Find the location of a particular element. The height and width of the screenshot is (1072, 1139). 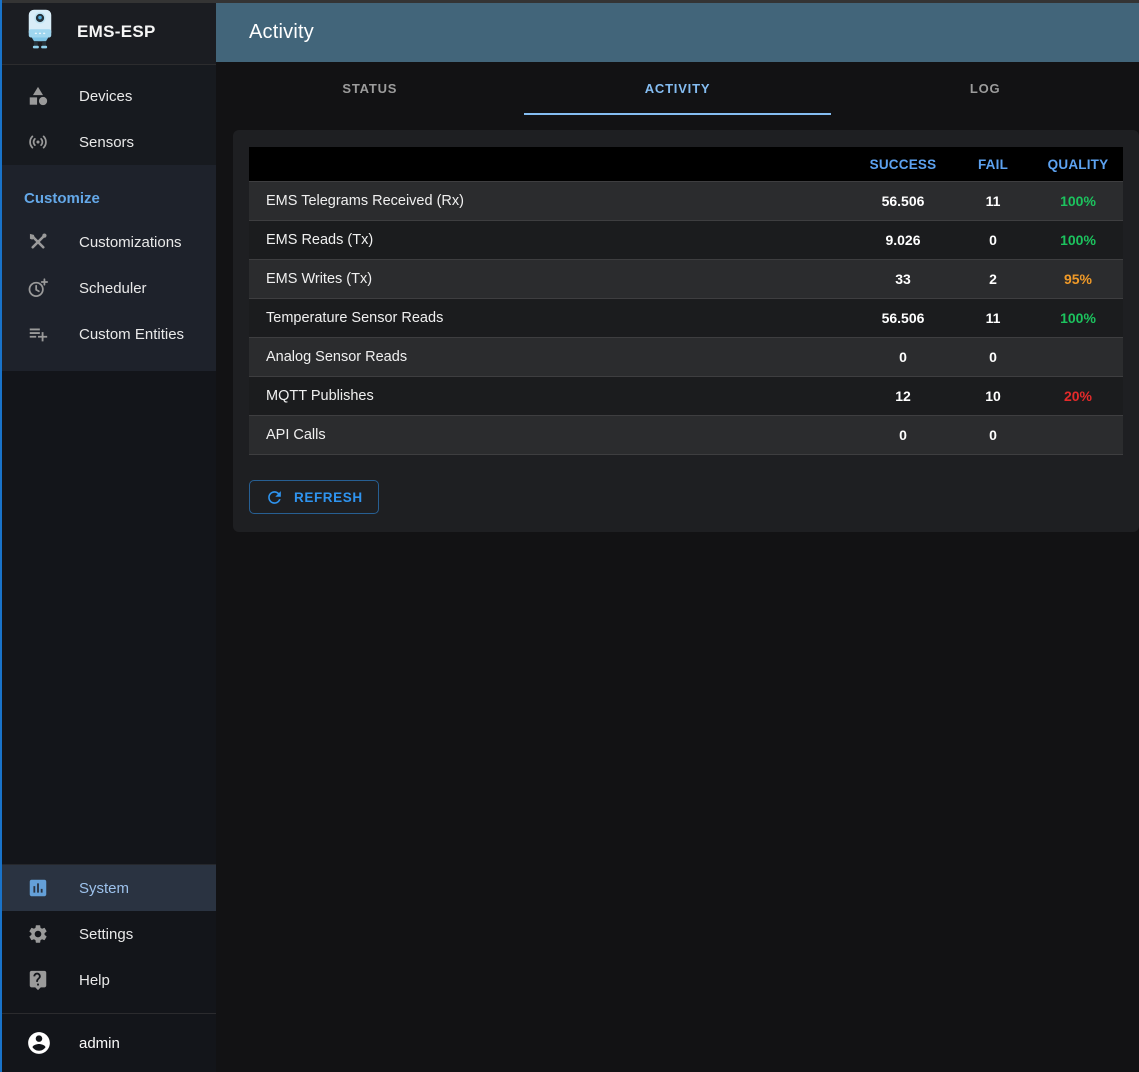

sidebar-item-label: Sensors is located at coordinates (107, 142).